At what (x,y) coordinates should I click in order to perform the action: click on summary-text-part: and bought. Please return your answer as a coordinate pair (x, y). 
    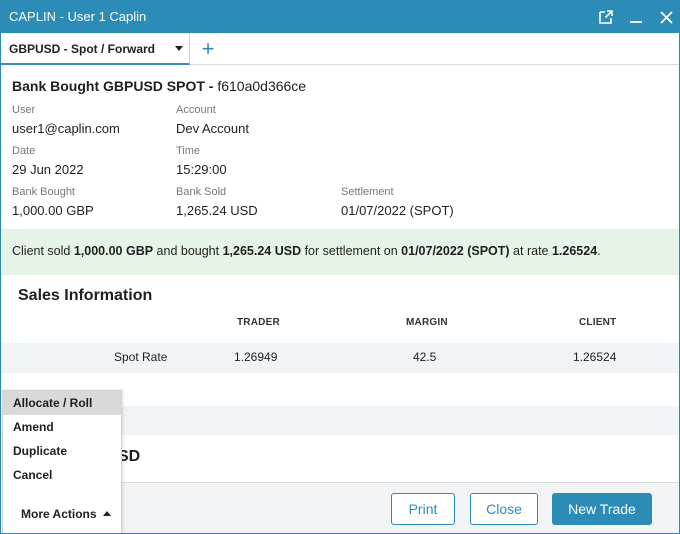
    Looking at the image, I should click on (188, 251).